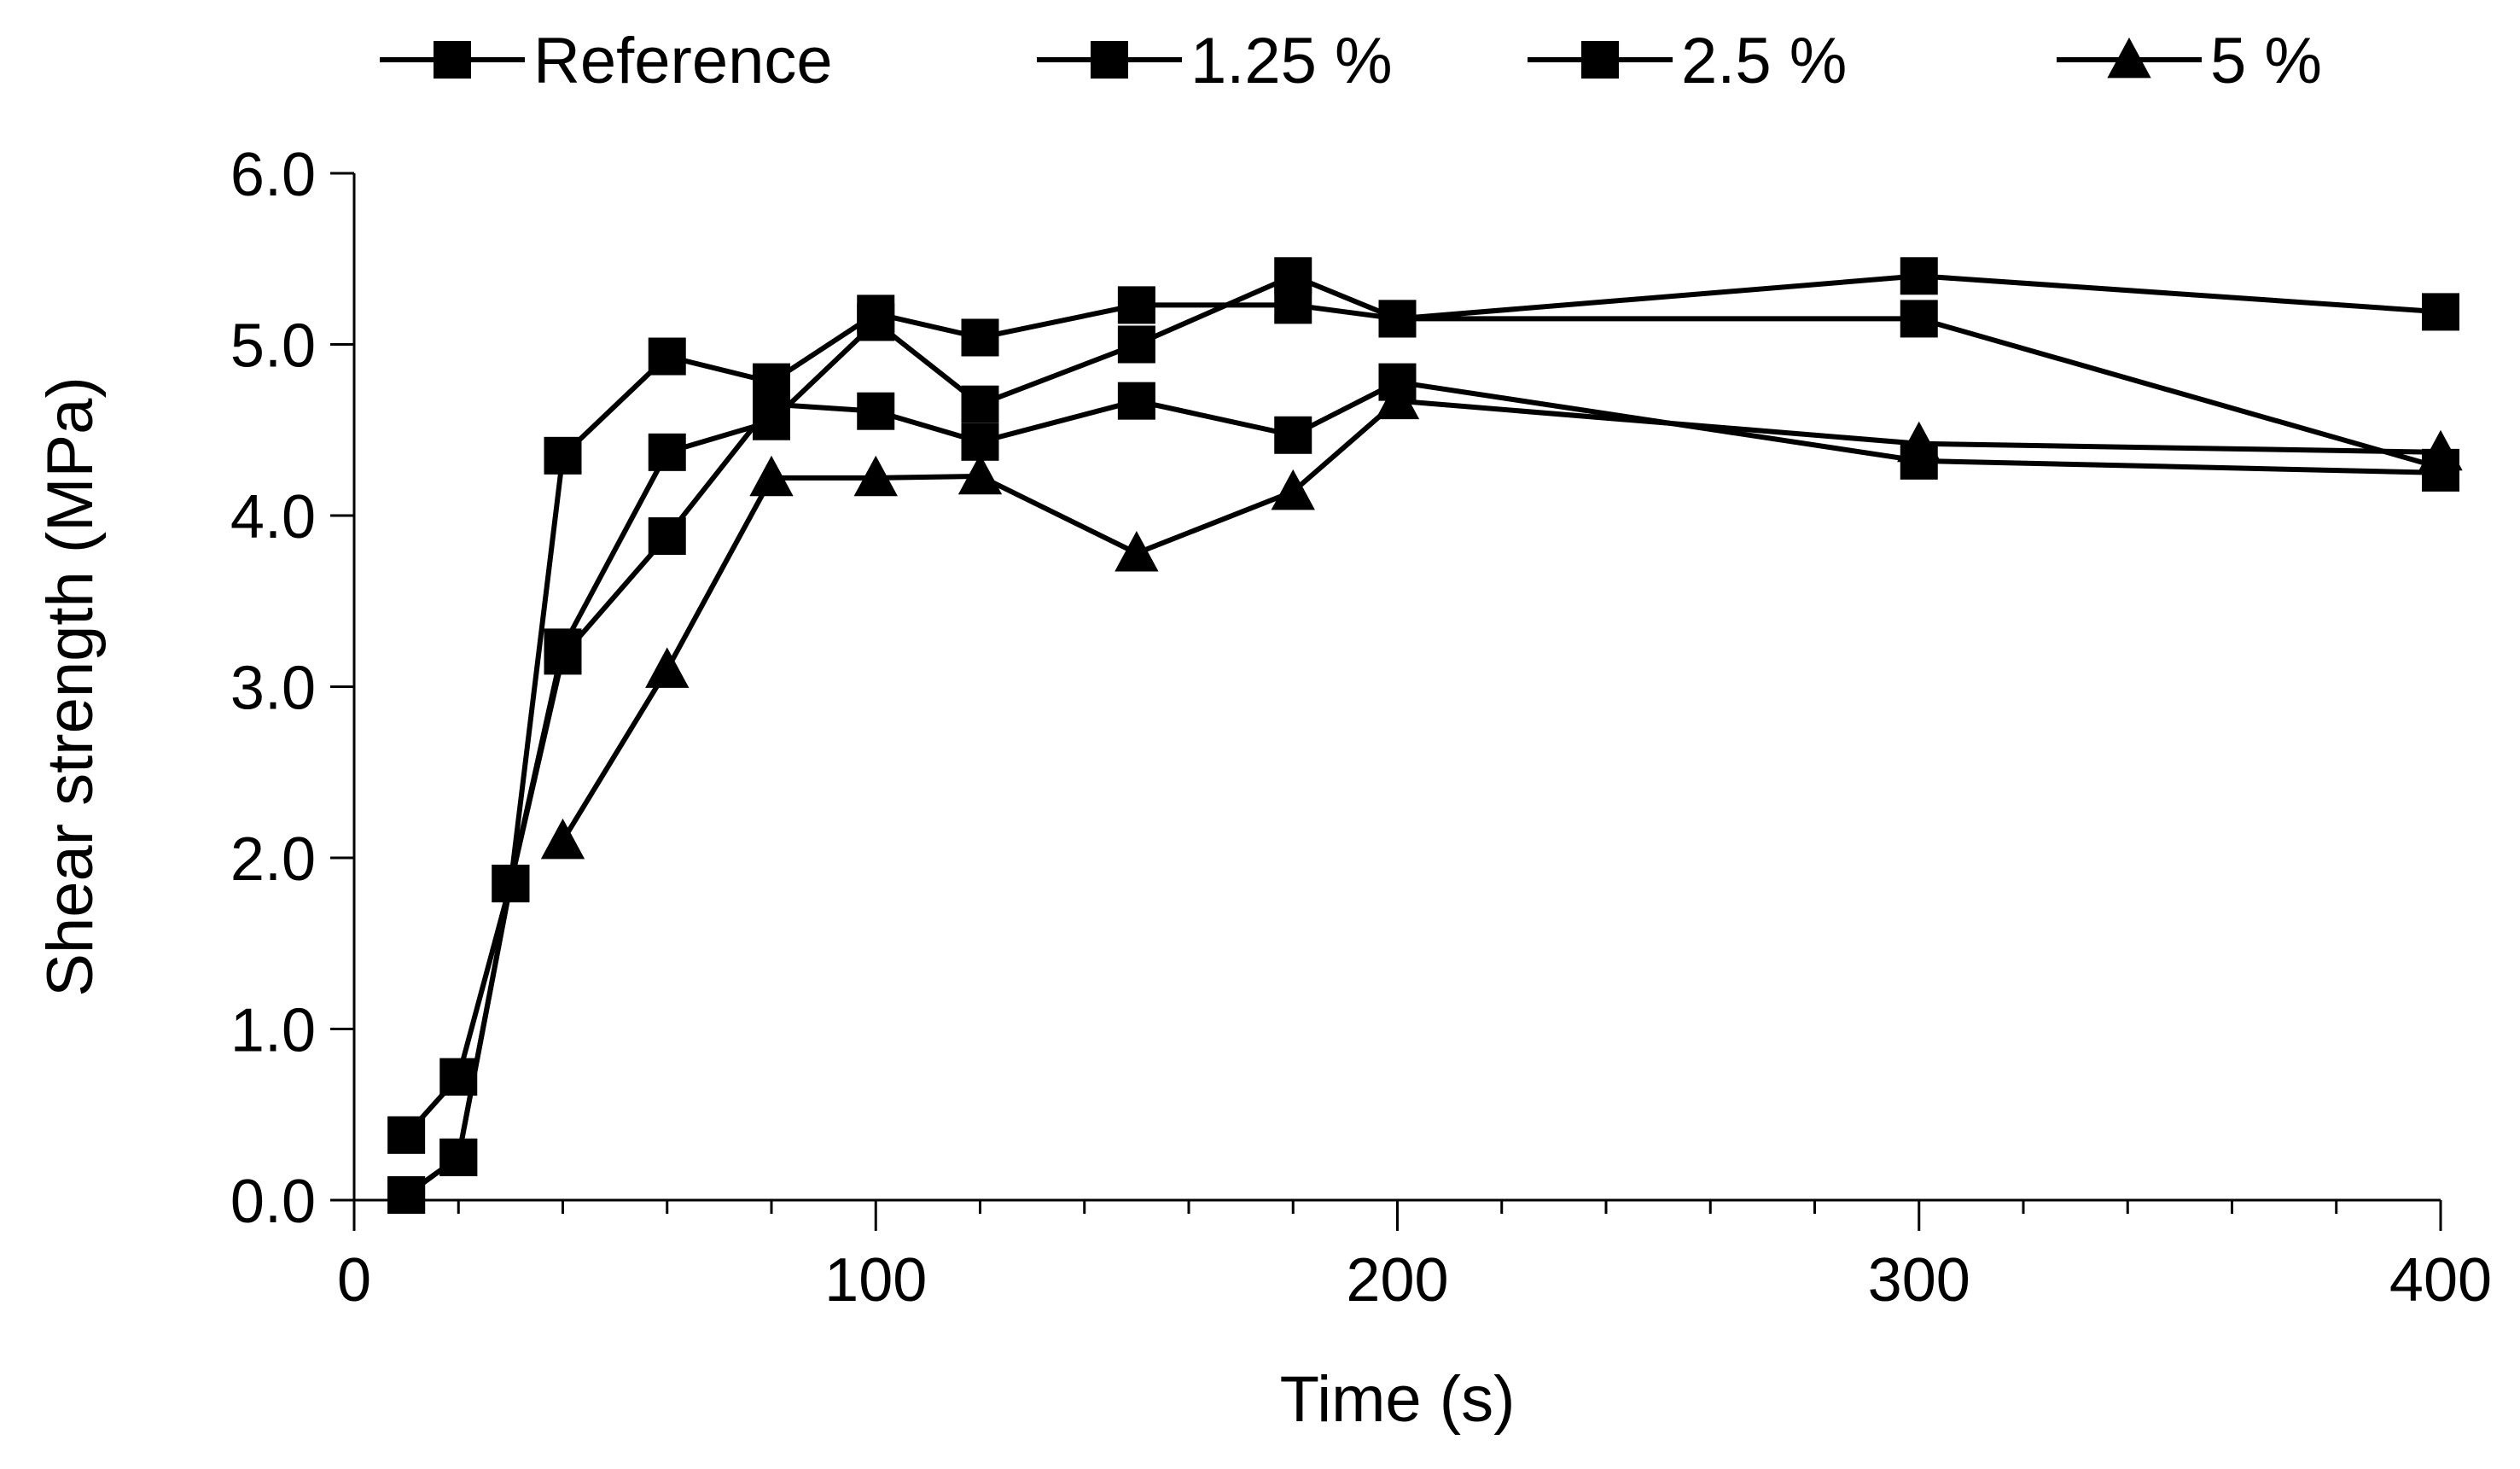 Image resolution: width=2520 pixels, height=1469 pixels. I want to click on legend-item: 1.25 %, so click(1215, 61).